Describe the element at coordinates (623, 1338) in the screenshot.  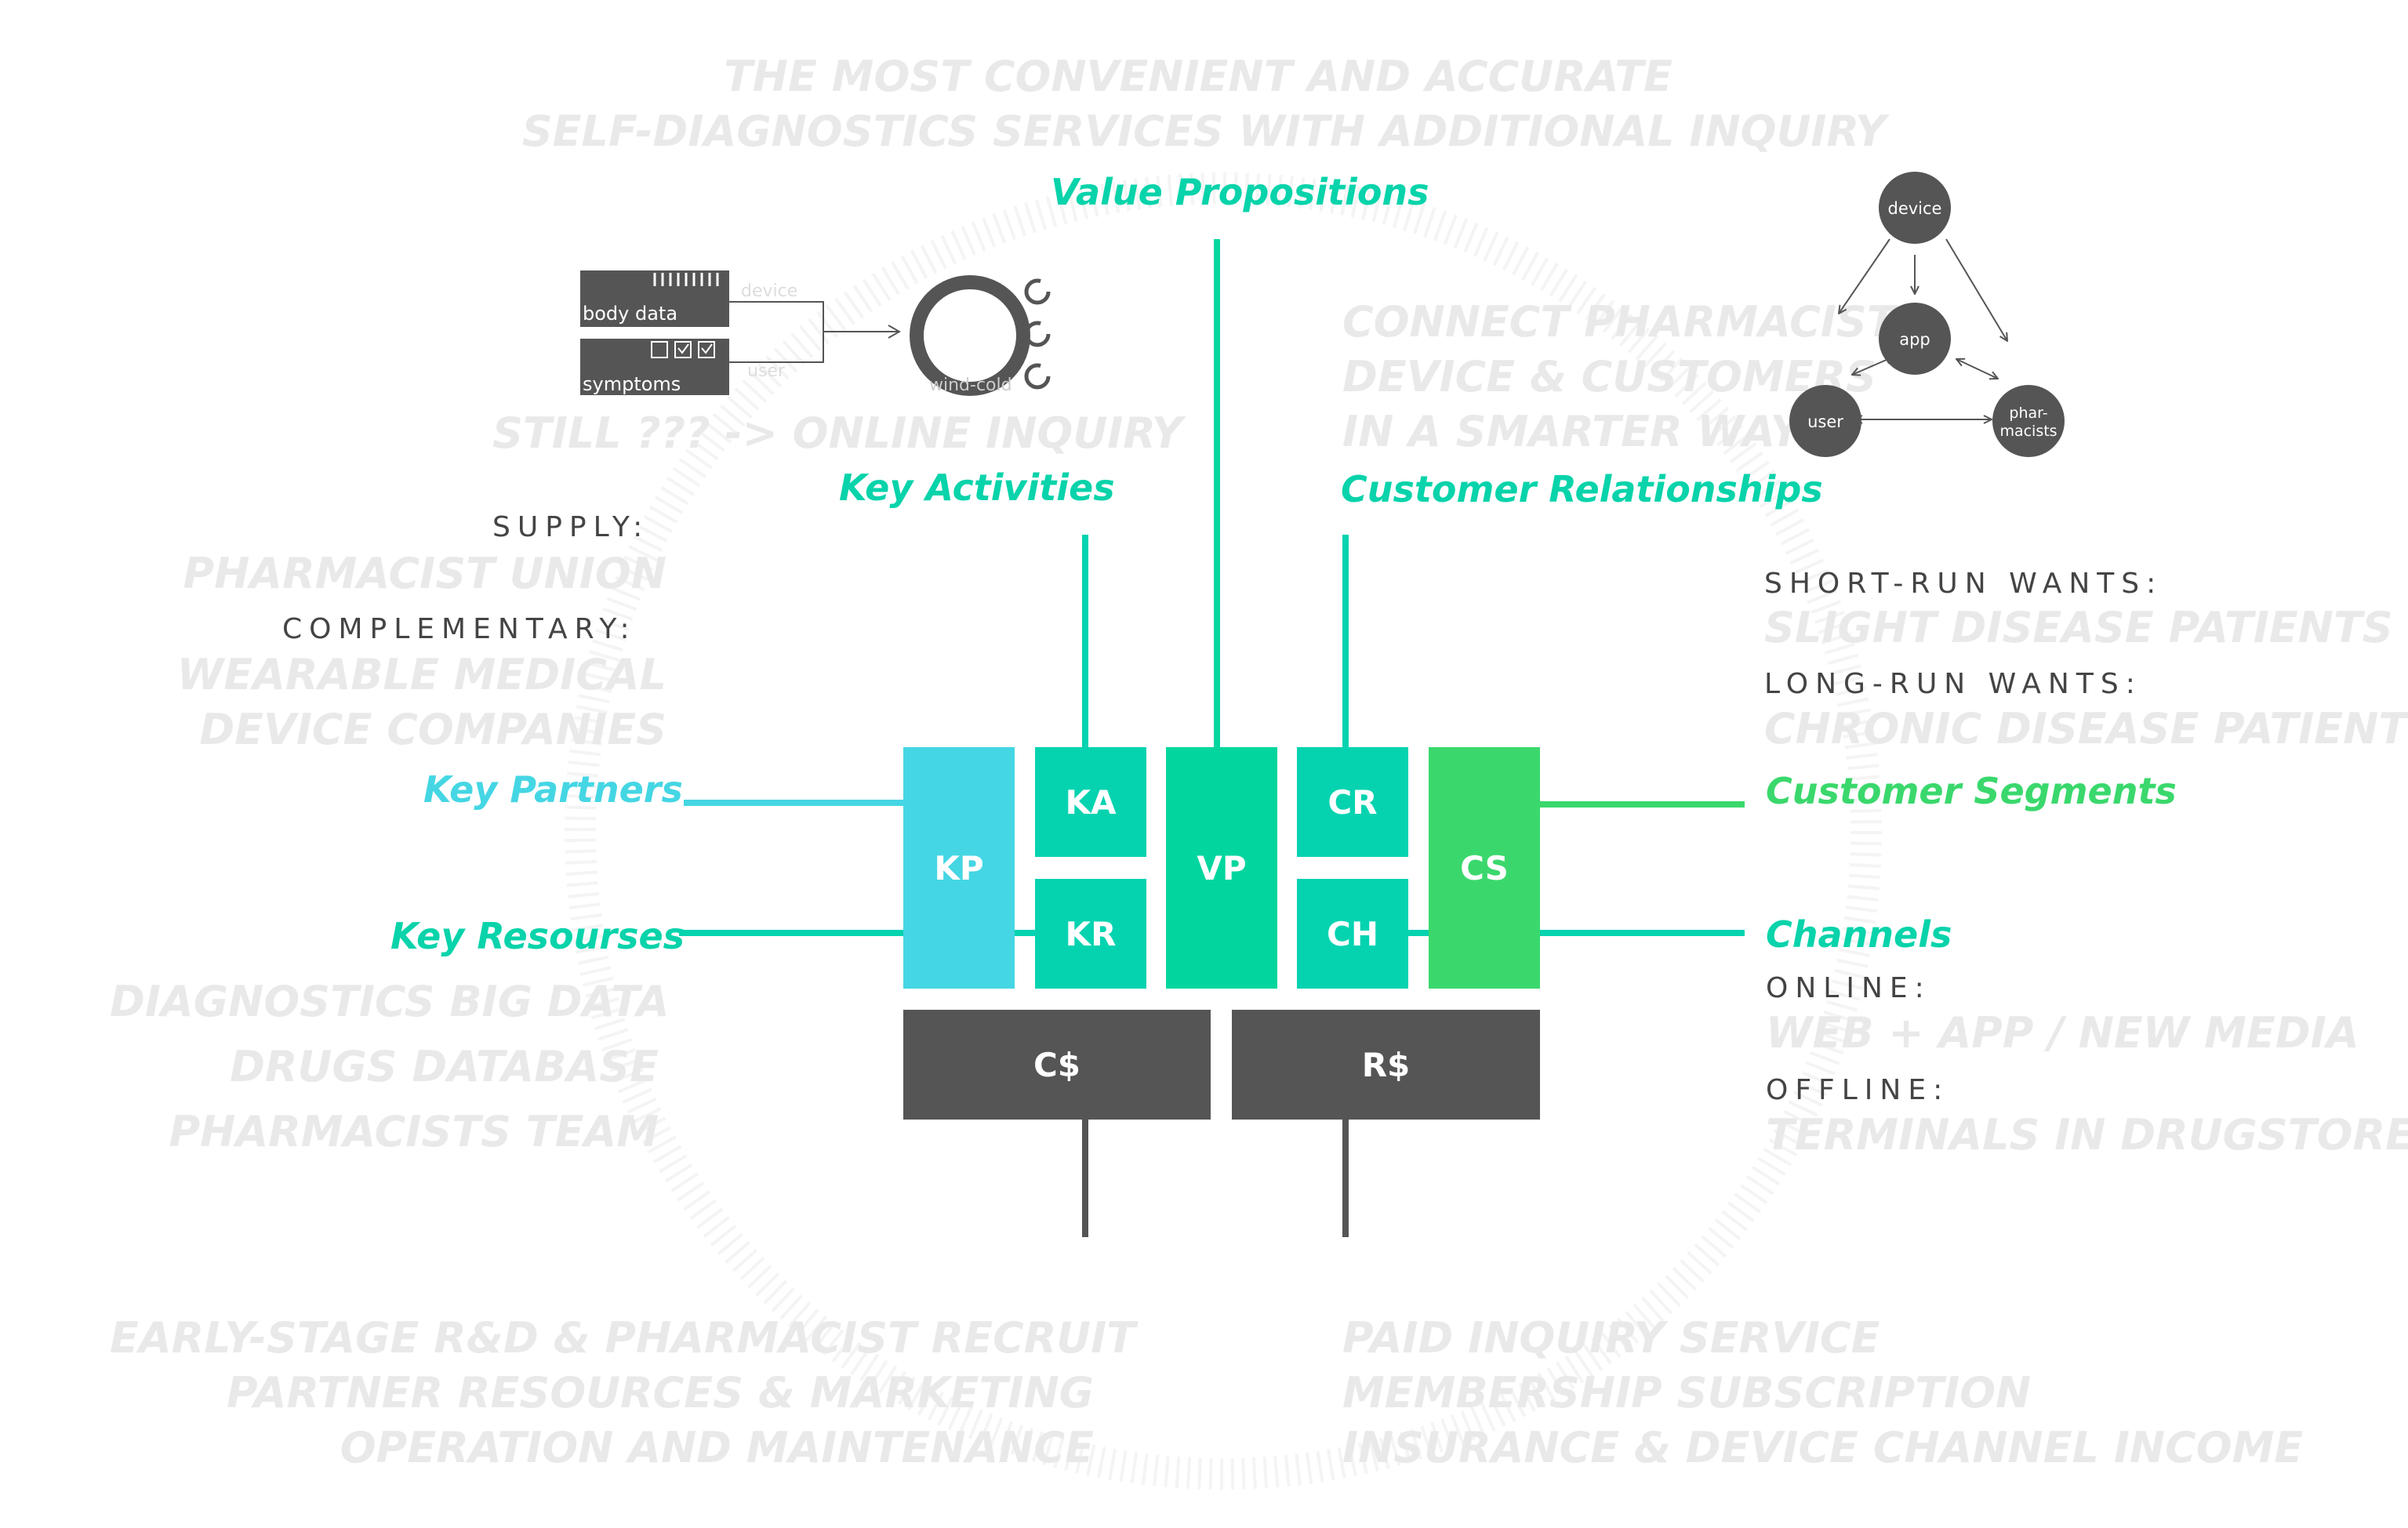
I see `cost-line-1: EARLY-STAGE R&D & PHARMACIST RECRUIT` at that location.